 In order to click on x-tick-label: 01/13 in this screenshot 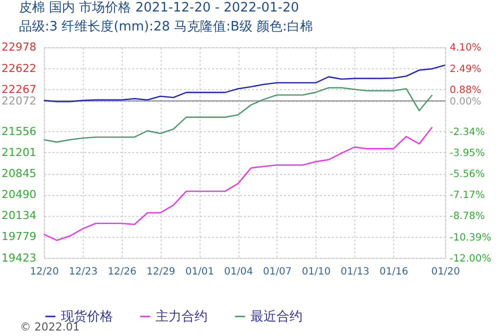, I will do `click(355, 272)`.